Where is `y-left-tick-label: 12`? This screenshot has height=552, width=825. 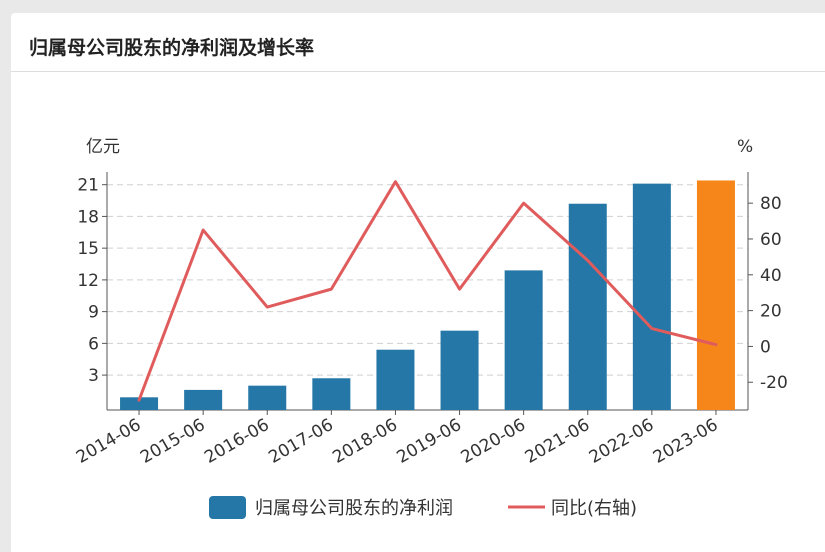
y-left-tick-label: 12 is located at coordinates (88, 281).